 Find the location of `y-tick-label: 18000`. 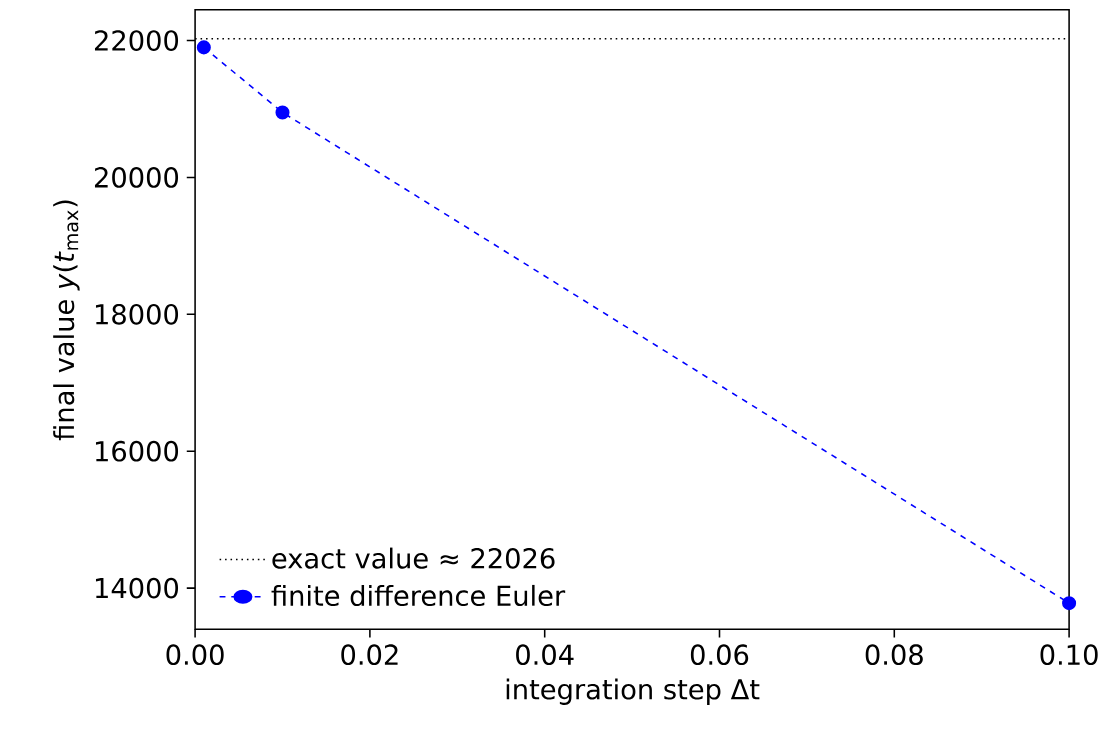

y-tick-label: 18000 is located at coordinates (137, 314).